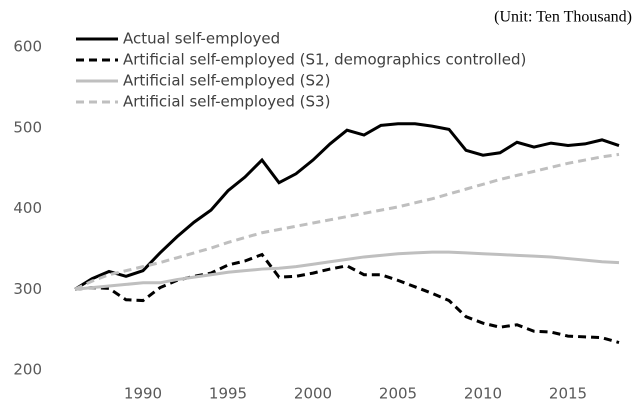 The height and width of the screenshot is (406, 637). What do you see at coordinates (568, 394) in the screenshot?
I see `x-tick-label: 2015` at bounding box center [568, 394].